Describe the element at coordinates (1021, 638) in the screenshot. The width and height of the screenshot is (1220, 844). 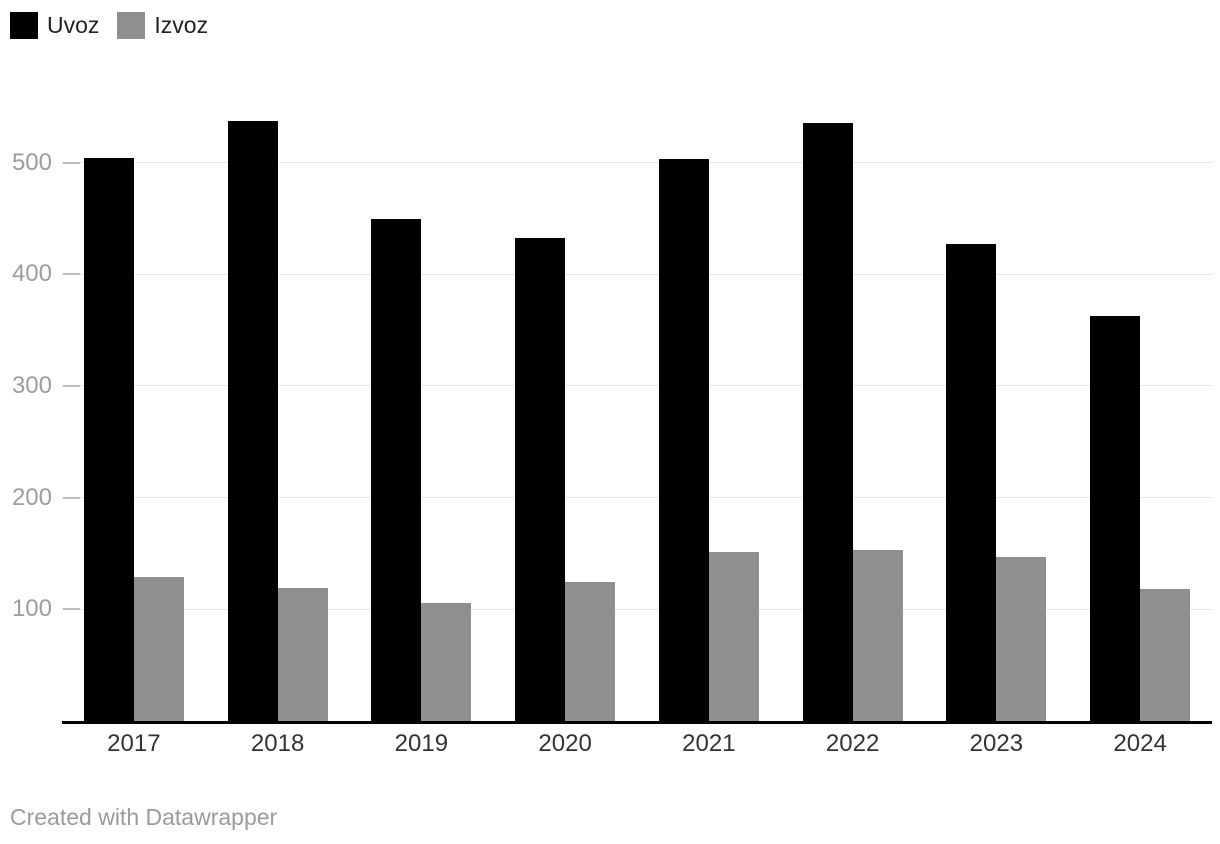
I see `bar-izvoz-2023` at that location.